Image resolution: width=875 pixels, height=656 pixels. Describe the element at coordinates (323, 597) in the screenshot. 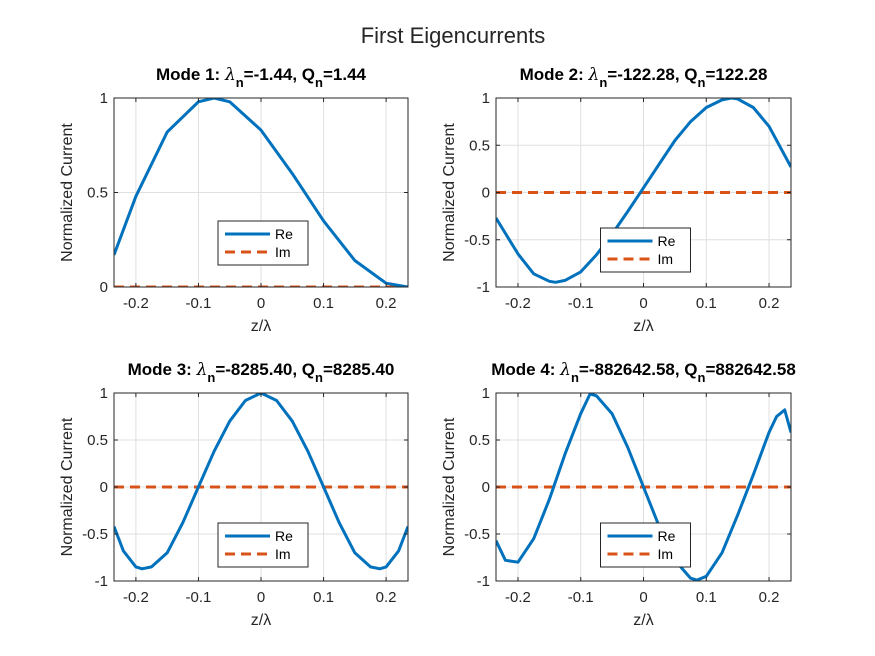

I see `subplot-3-x-tick-label: 0.1` at that location.